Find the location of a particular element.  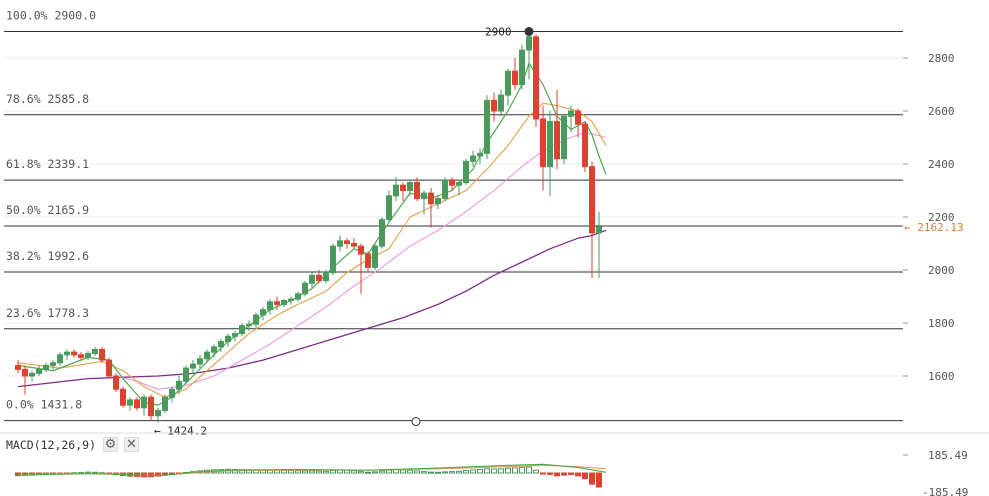

fib-level-label: 50.0% 2165.9 is located at coordinates (47, 210).